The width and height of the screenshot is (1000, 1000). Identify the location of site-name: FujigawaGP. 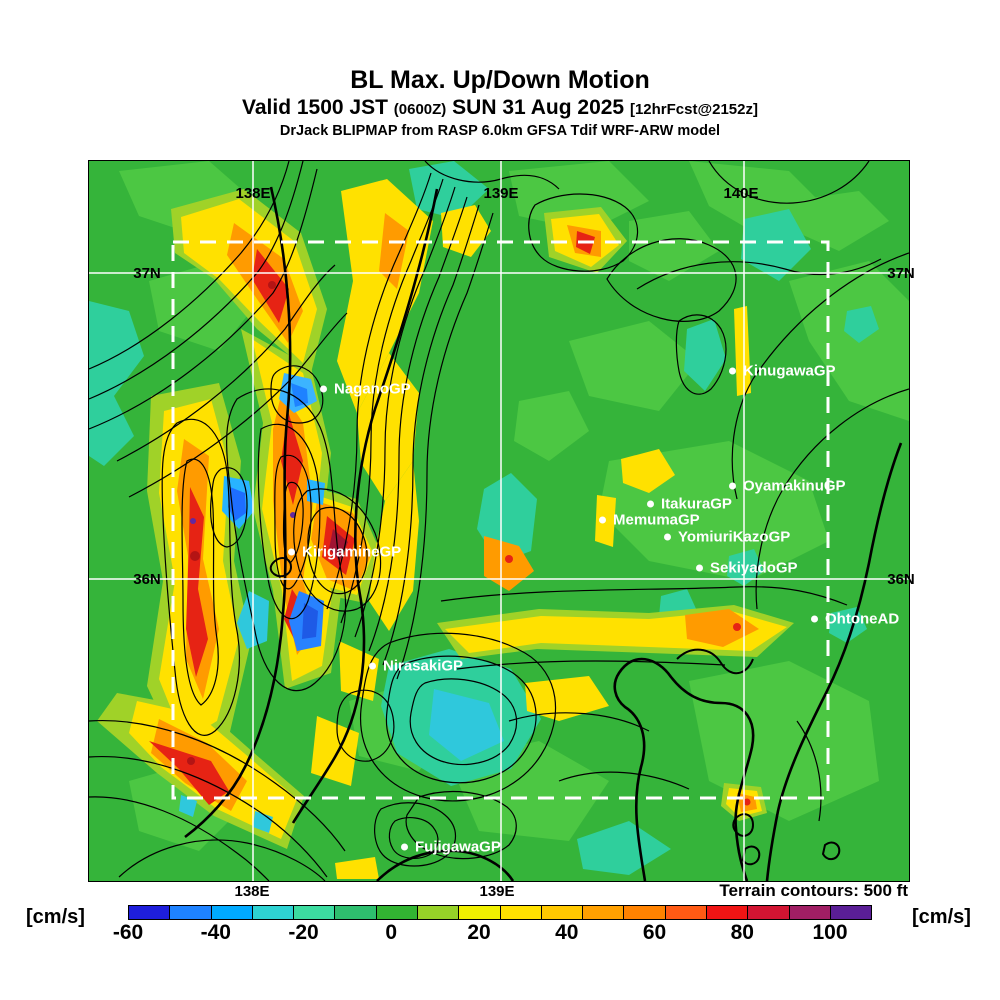
(458, 847).